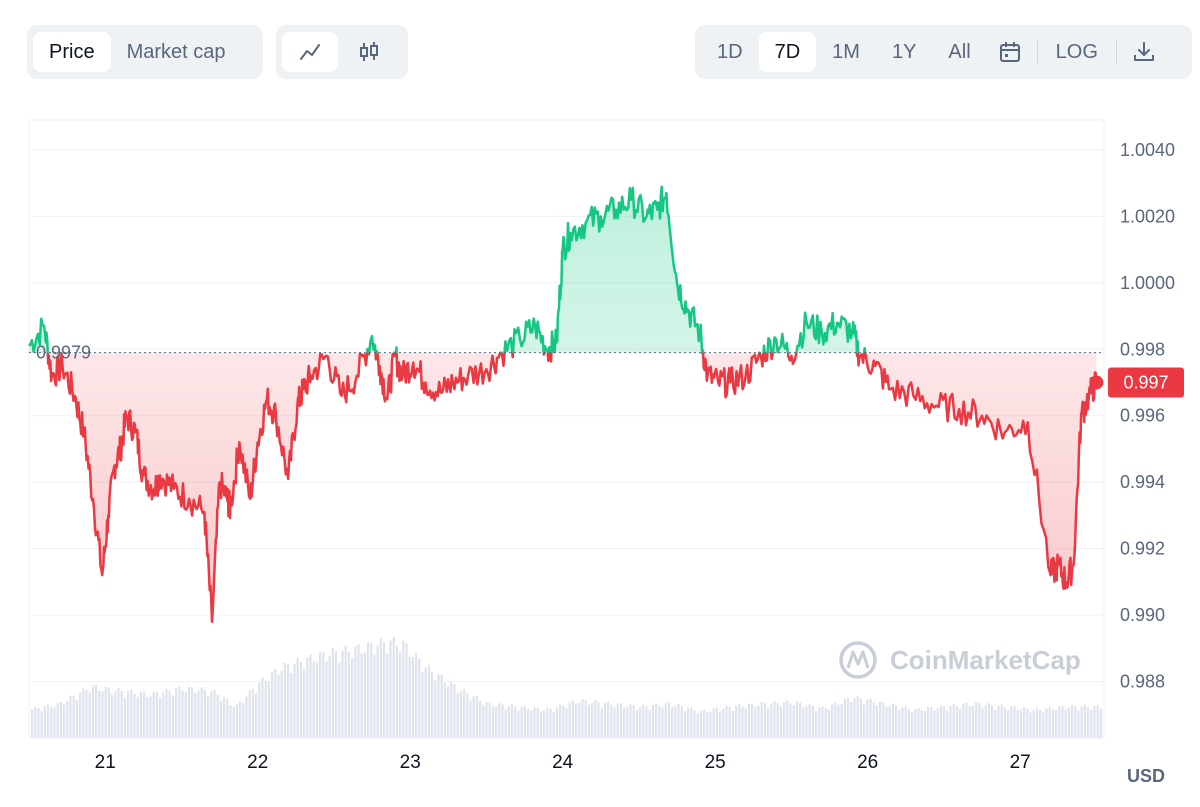 This screenshot has height=807, width=1200. Describe the element at coordinates (257, 762) in the screenshot. I see `x-tick-label: 22` at that location.